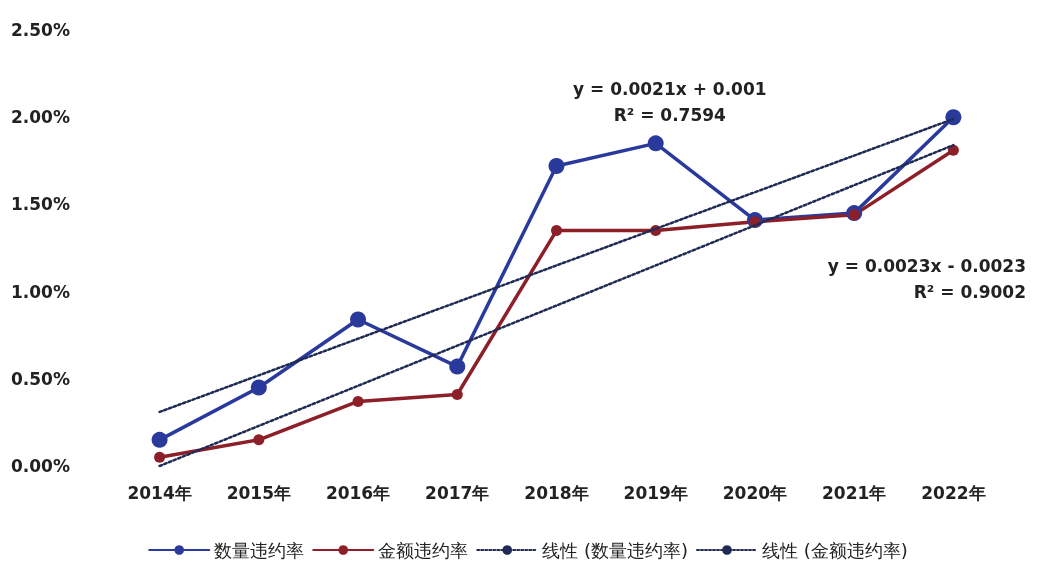  I want to click on y-tick-label: 1.50%, so click(40, 204).